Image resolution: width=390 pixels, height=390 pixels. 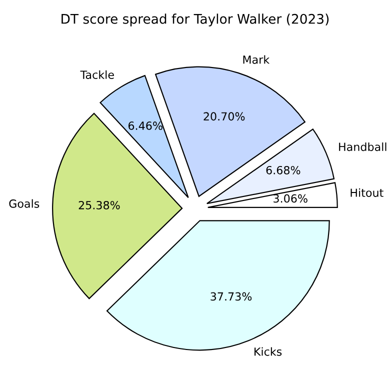 What do you see at coordinates (367, 192) in the screenshot?
I see `slice-label: Hitout` at bounding box center [367, 192].